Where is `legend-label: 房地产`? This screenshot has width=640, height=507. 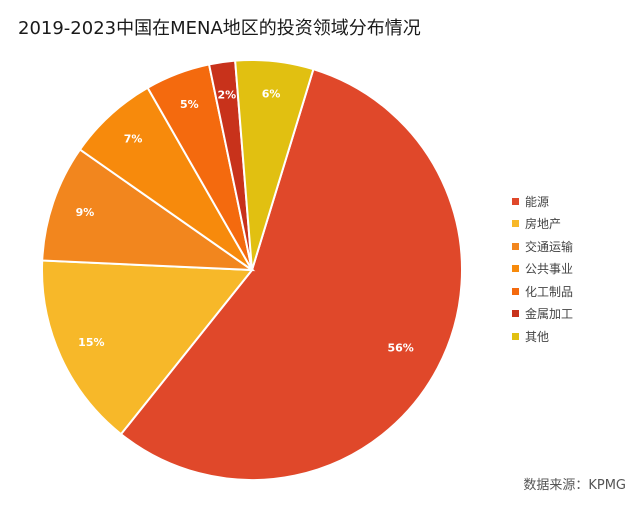
legend-label: 房地产 is located at coordinates (543, 224).